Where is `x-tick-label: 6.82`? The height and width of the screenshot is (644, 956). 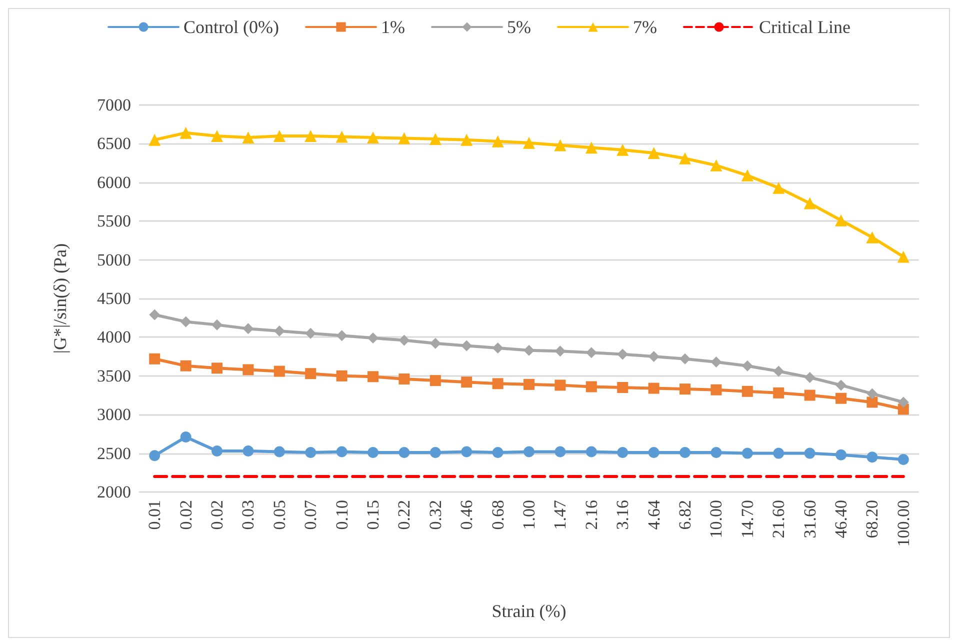
x-tick-label: 6.82 is located at coordinates (685, 515).